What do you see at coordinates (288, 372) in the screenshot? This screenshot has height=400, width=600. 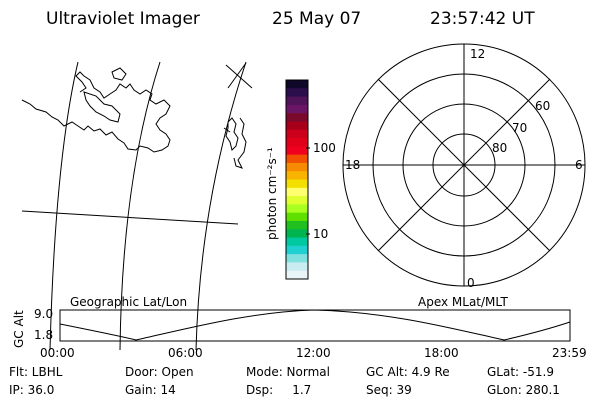 I see `info-mode: Mode: Normal` at bounding box center [288, 372].